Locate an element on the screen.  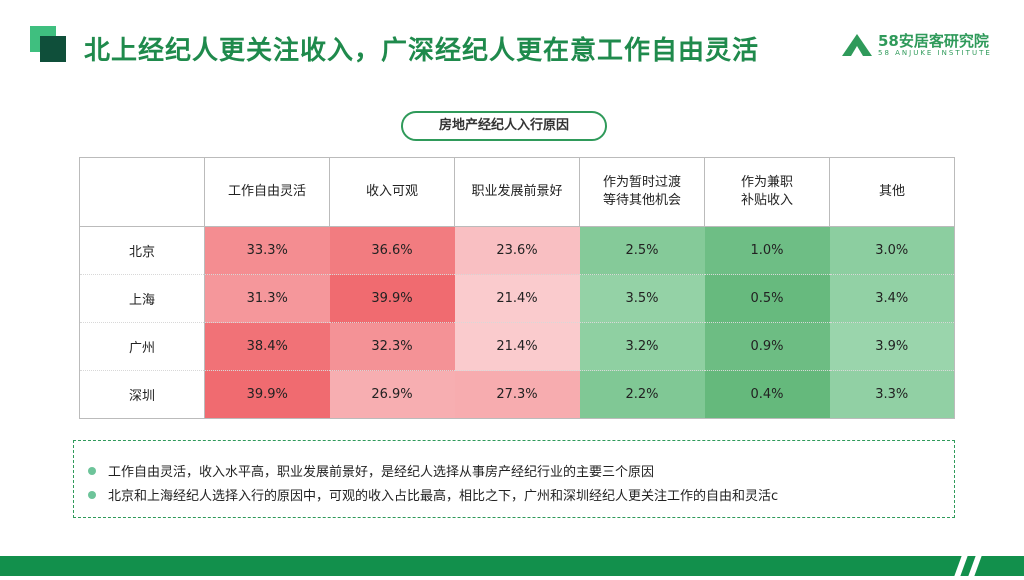
value-cell: 1.0% is located at coordinates (767, 250).